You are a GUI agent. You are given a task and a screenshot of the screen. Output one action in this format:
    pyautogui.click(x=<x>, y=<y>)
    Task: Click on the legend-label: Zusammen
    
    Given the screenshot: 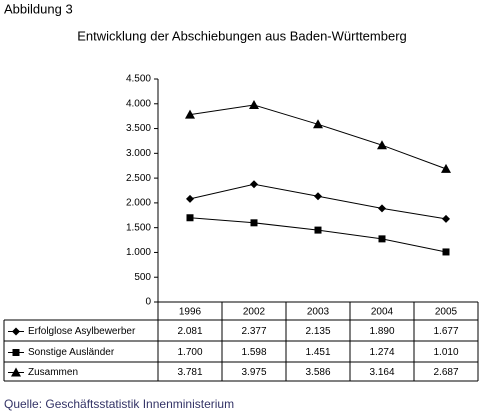 What is the action you would take?
    pyautogui.click(x=53, y=372)
    